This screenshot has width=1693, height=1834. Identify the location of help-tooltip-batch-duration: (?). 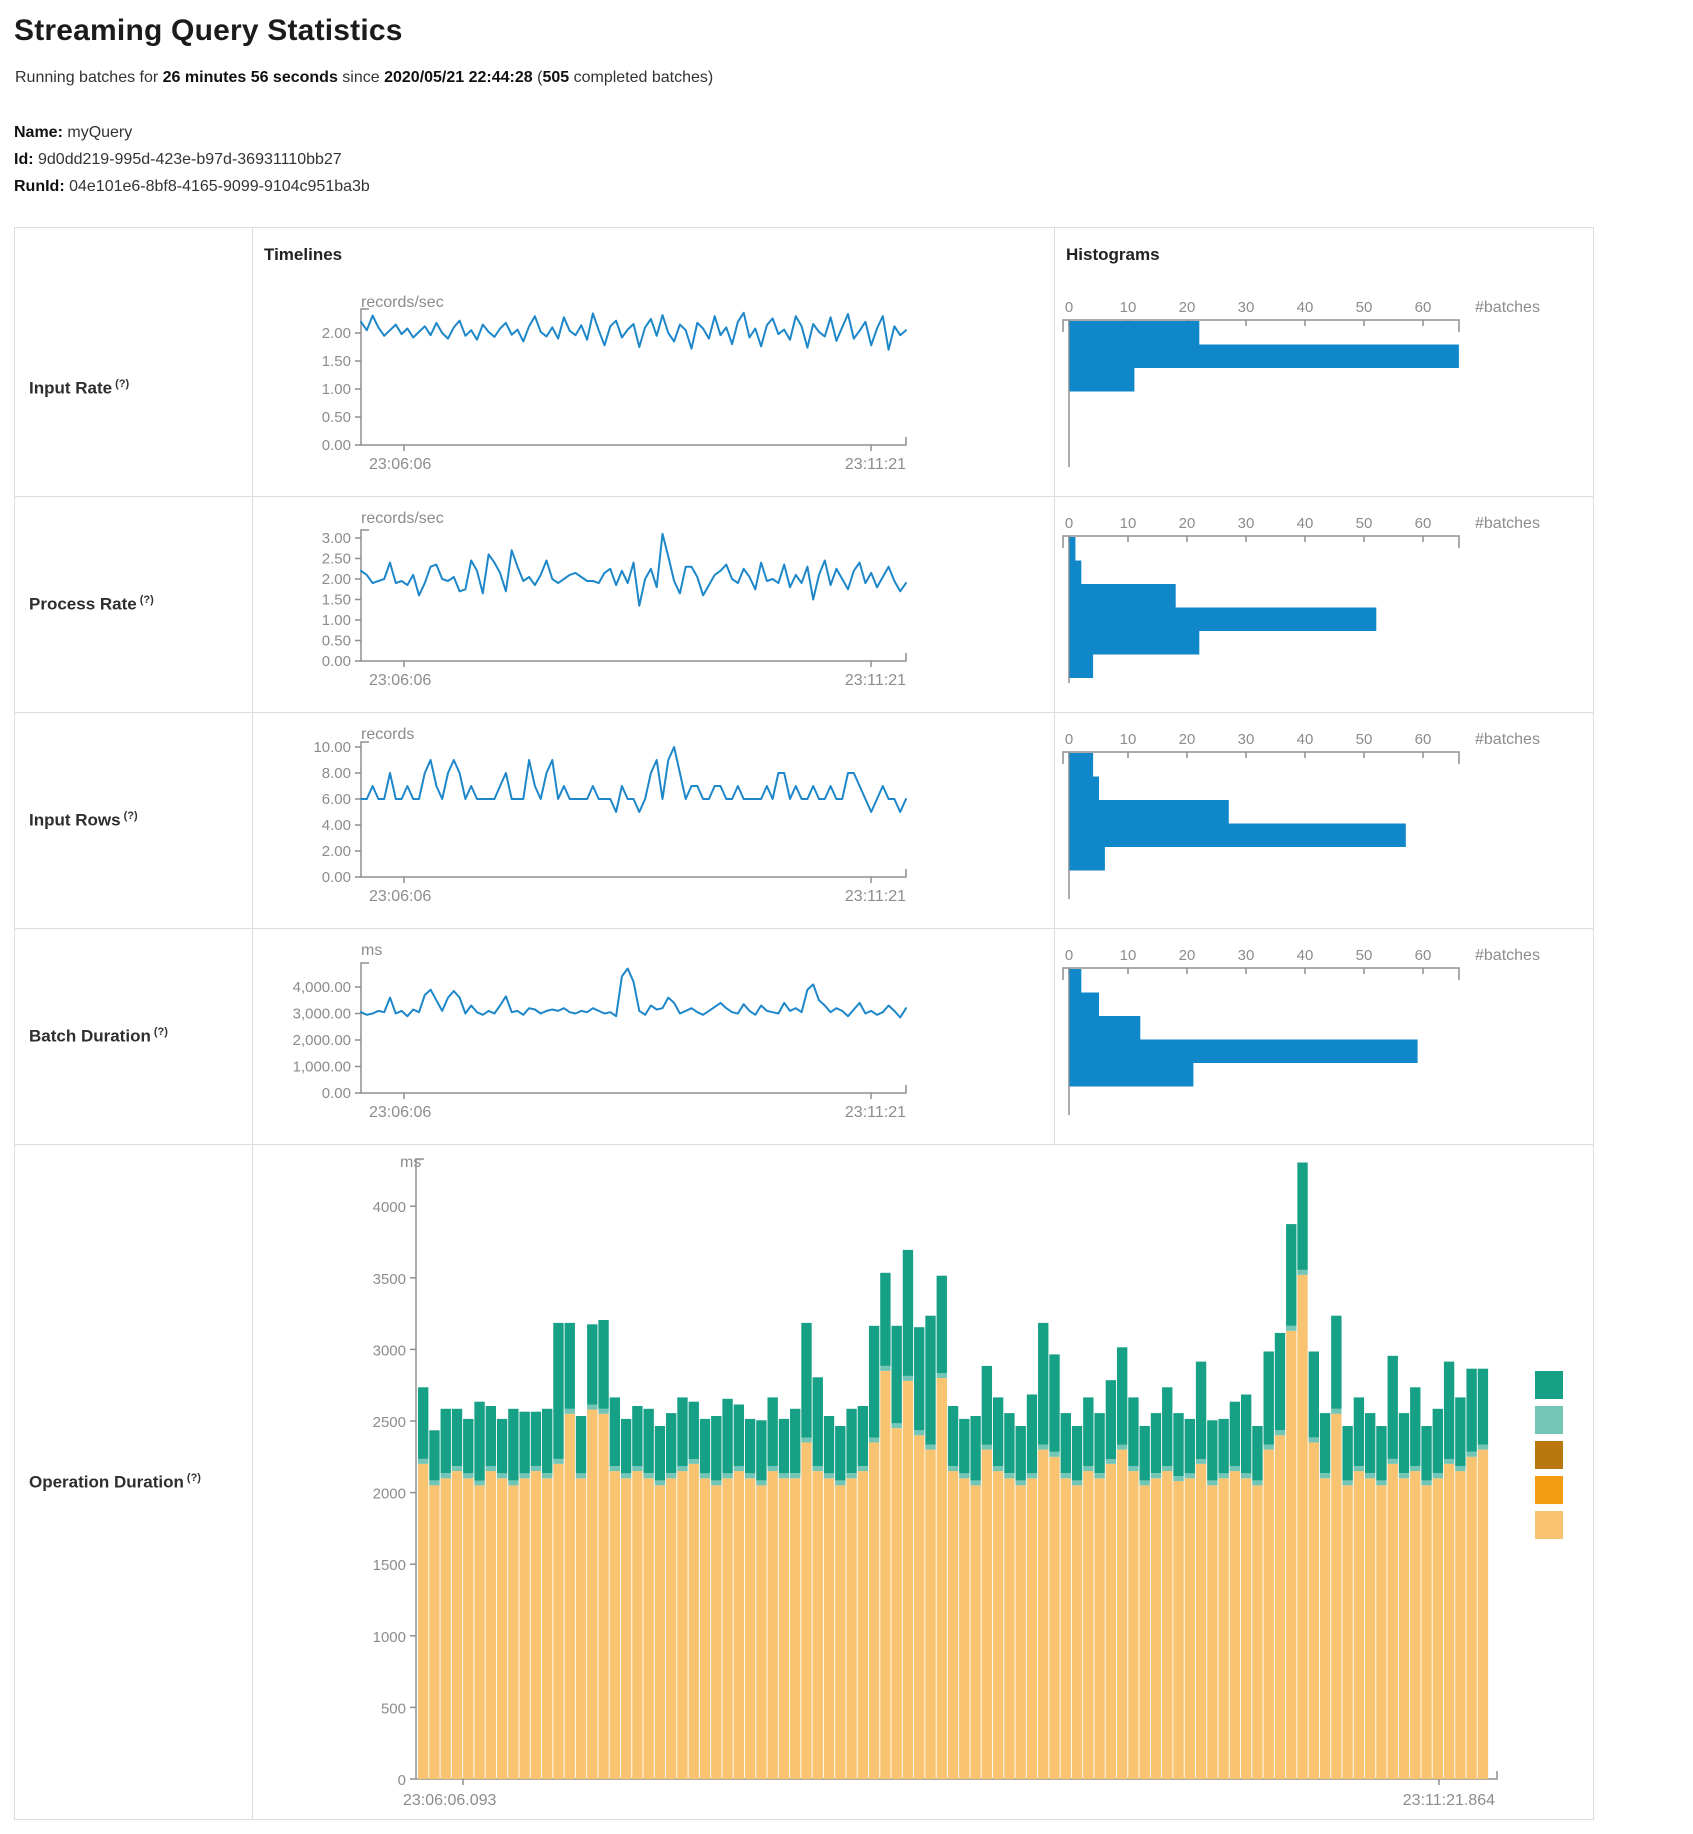
(160, 1032).